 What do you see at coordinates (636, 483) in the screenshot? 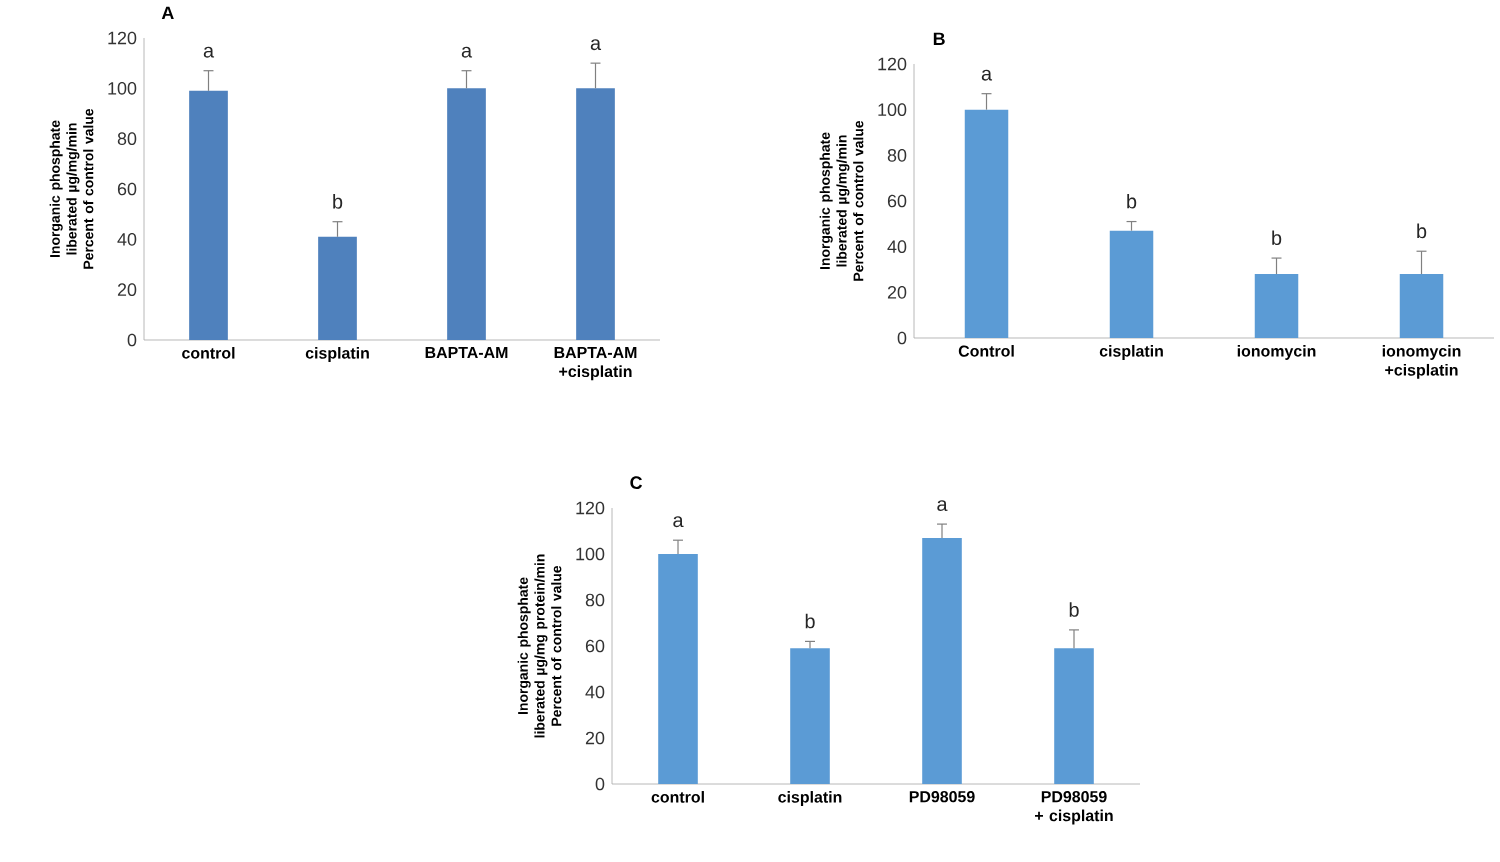
I see `chart-title: C` at bounding box center [636, 483].